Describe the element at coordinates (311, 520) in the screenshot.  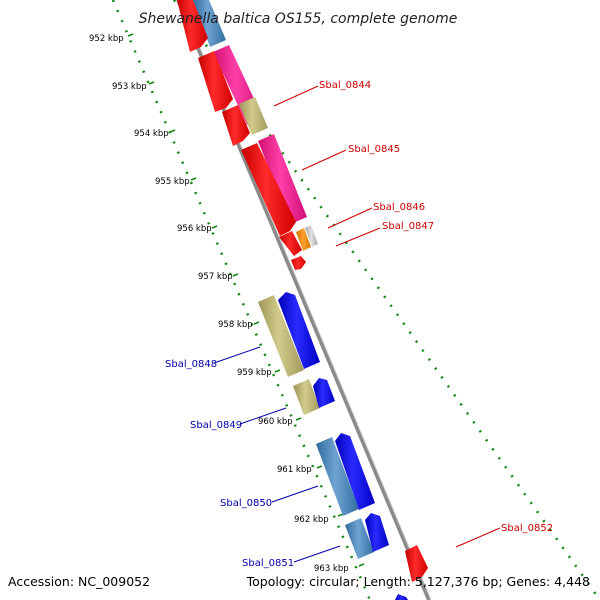
I see `kbp-label: 962 kbp` at that location.